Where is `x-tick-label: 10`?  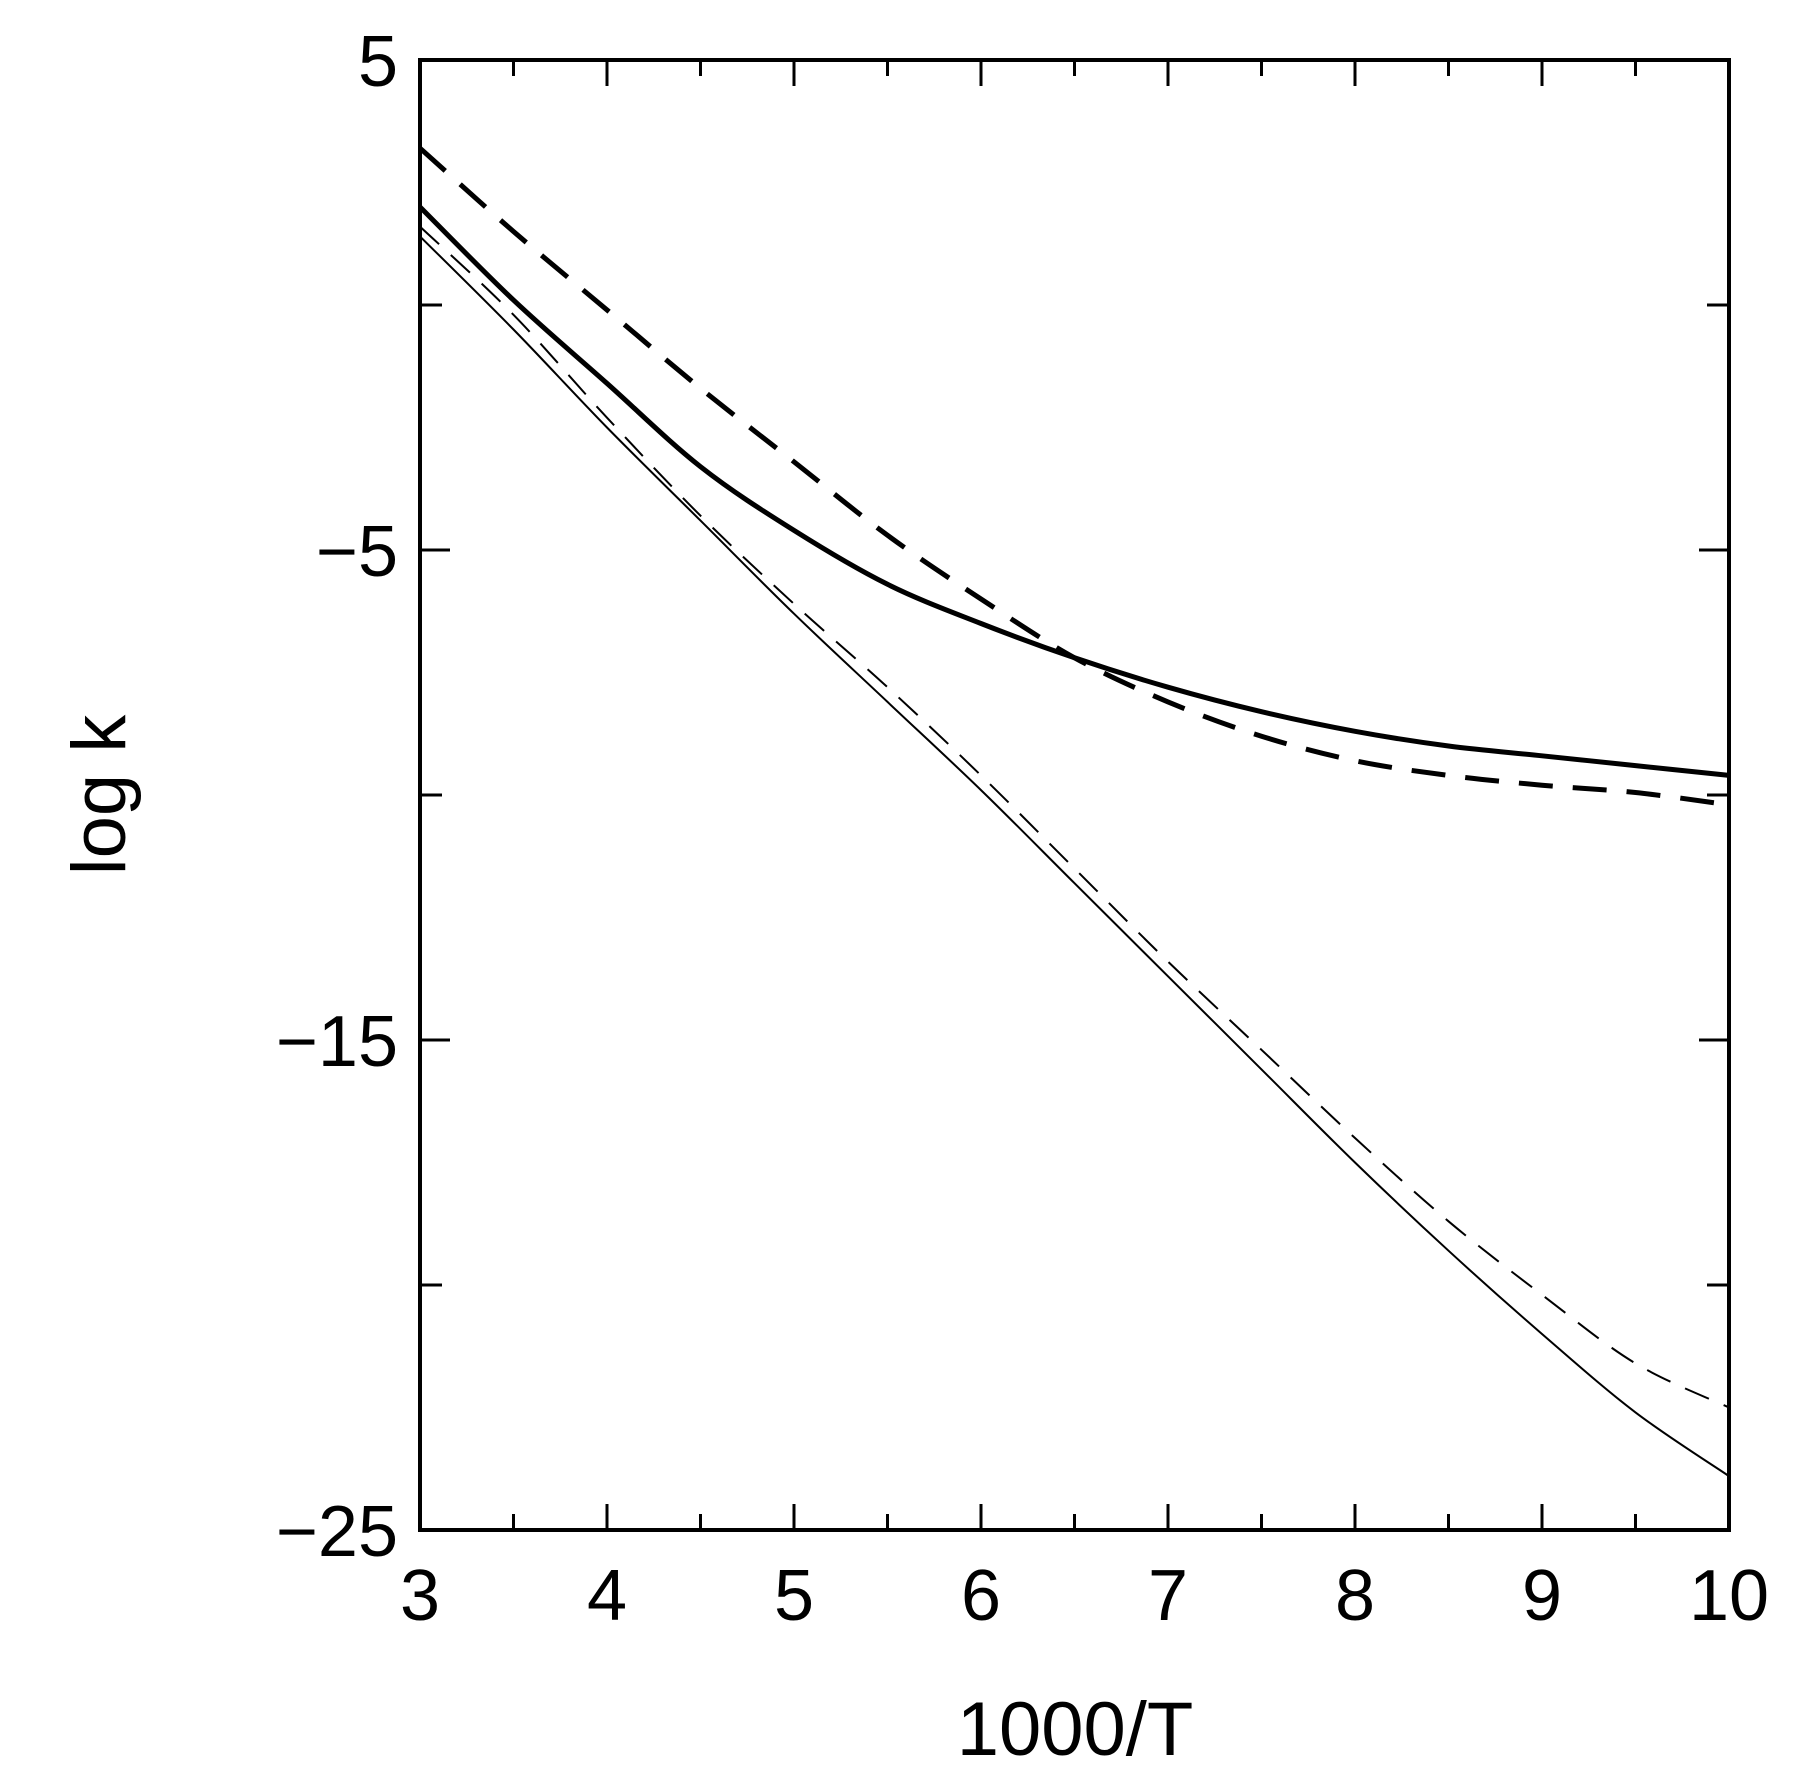 x-tick-label: 10 is located at coordinates (1729, 1596).